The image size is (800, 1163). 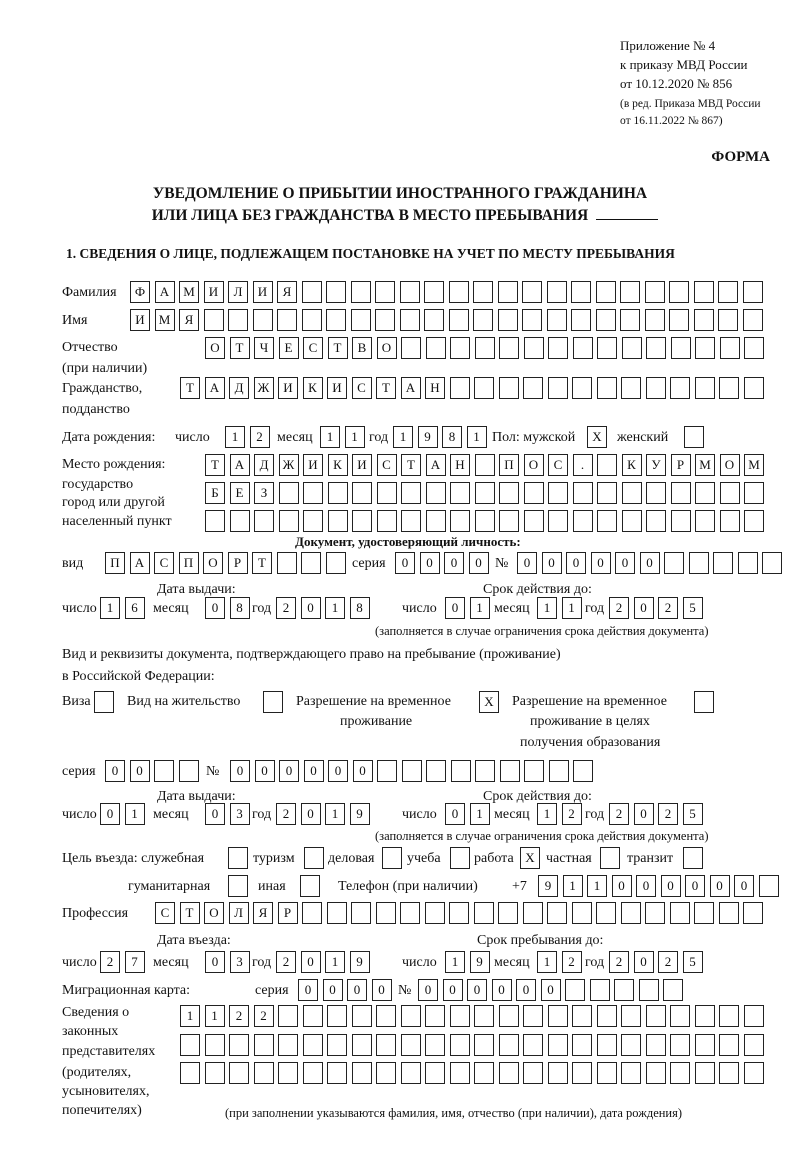 I want to click on char-box: К, so click(x=312, y=388).